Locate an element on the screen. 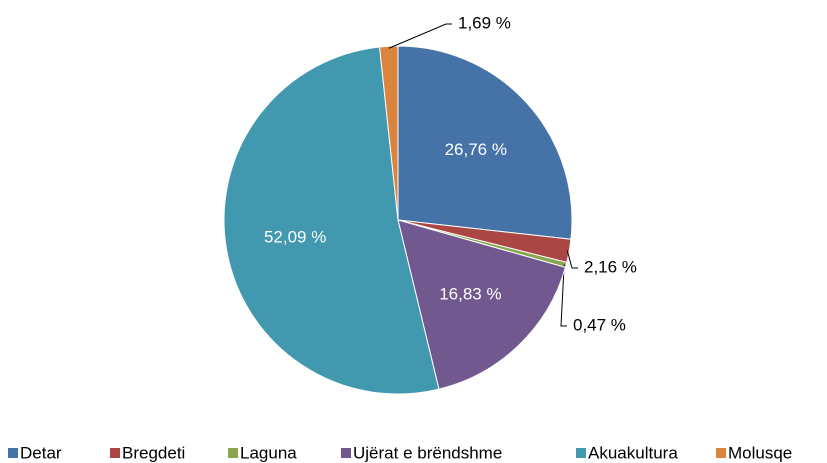 The width and height of the screenshot is (827, 463). data-label: 26,76 % is located at coordinates (476, 149).